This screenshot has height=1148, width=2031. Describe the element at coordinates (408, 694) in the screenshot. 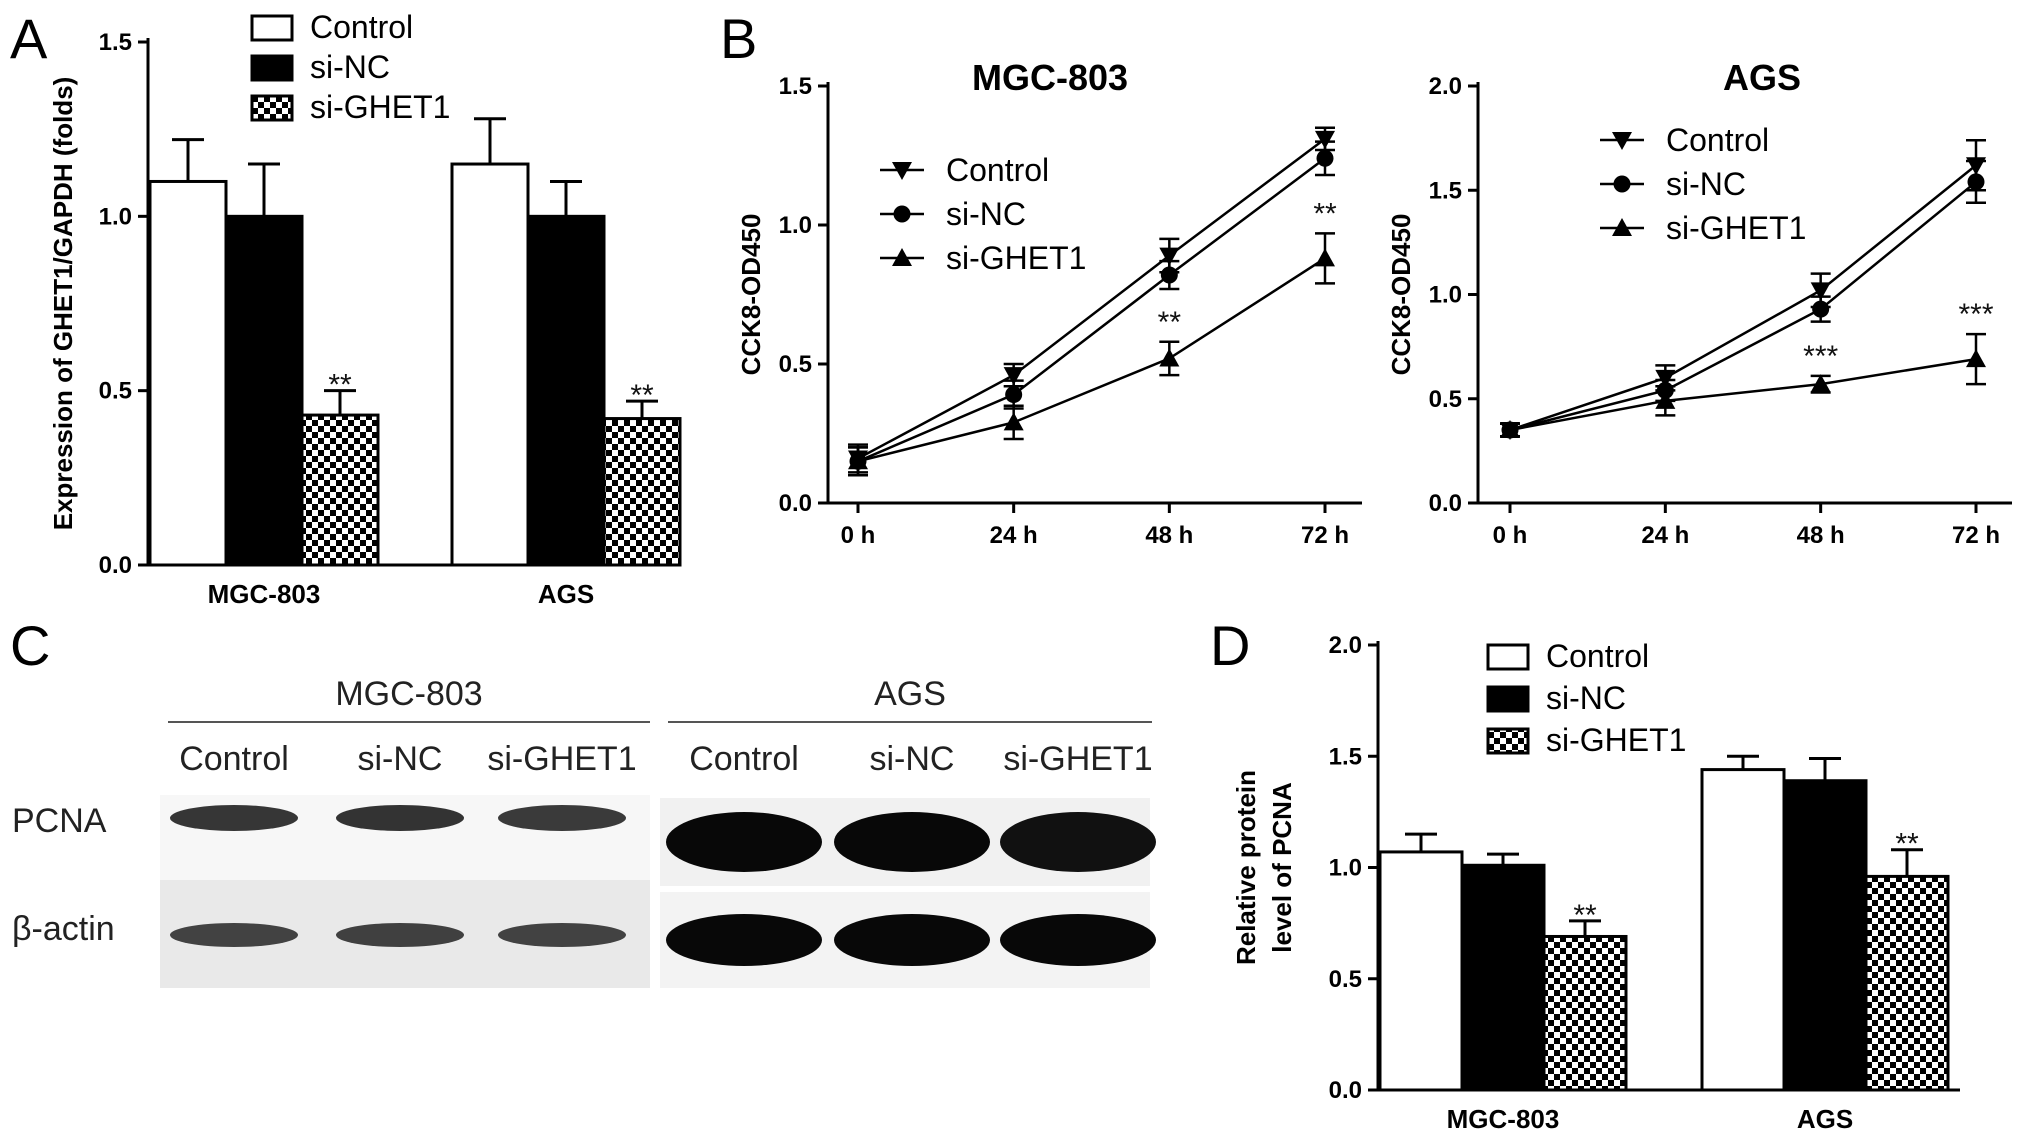

I see `blot-group-label: MGC-803` at that location.